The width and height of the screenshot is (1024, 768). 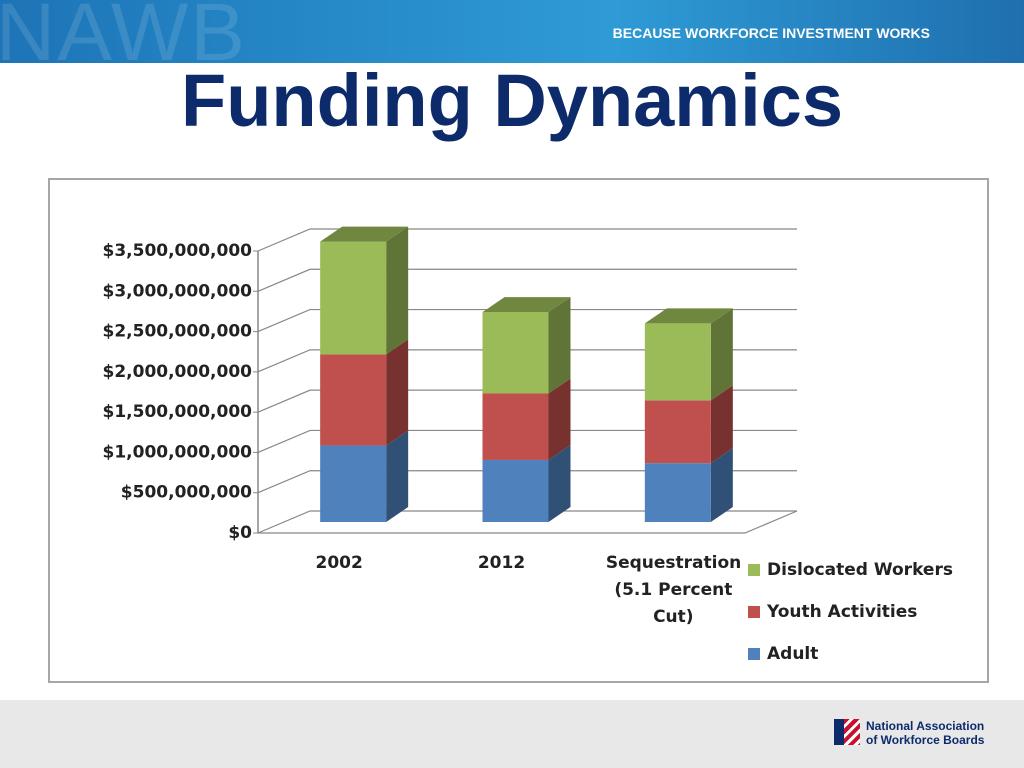 I want to click on legend-label: Youth Activities, so click(x=841, y=612).